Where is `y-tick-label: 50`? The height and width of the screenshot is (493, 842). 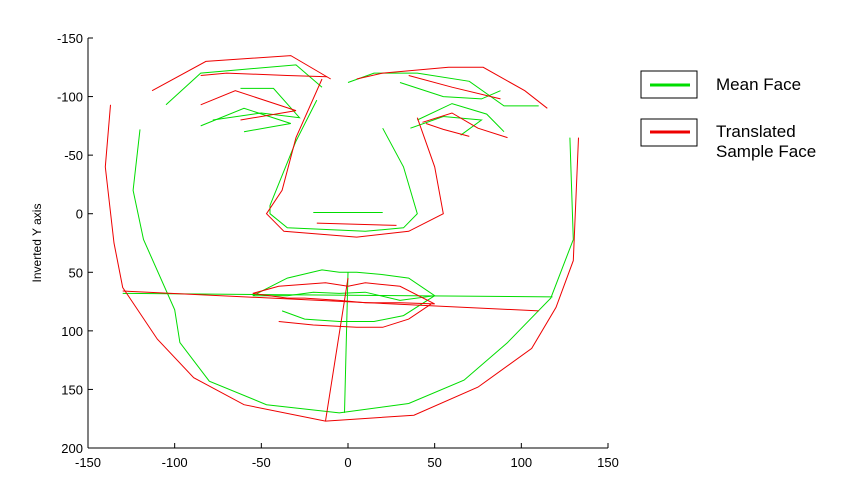
y-tick-label: 50 is located at coordinates (76, 272).